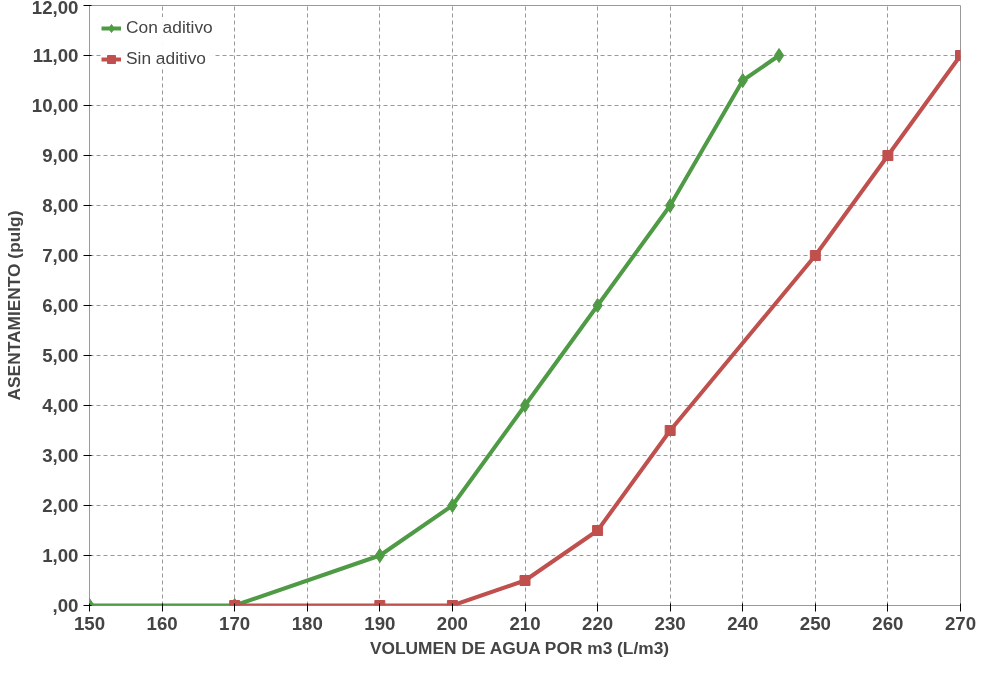 Image resolution: width=1005 pixels, height=688 pixels. I want to click on y-tick-label: 5,00, so click(60, 355).